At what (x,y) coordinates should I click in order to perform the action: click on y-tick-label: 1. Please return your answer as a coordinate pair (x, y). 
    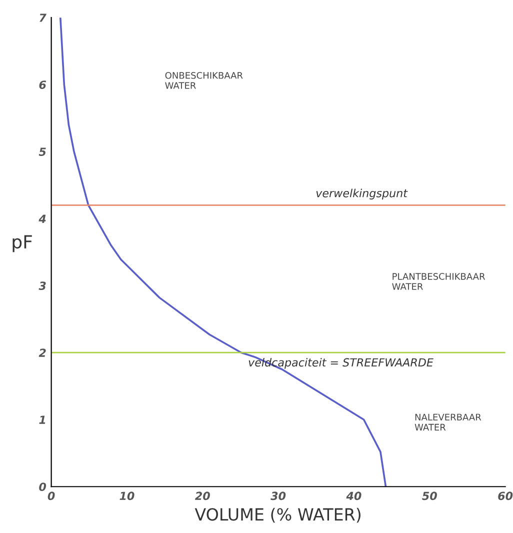
    Looking at the image, I should click on (42, 420).